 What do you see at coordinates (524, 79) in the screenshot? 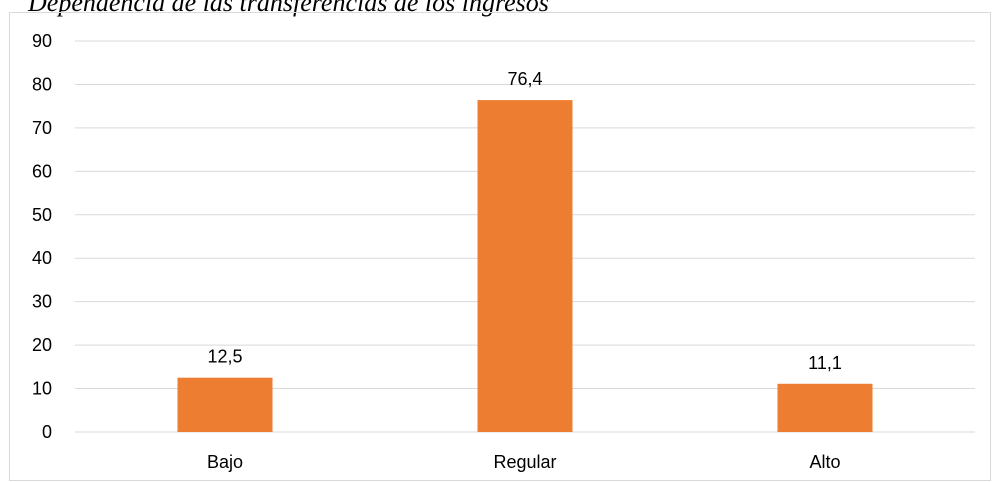
I see `data-label: 76,4` at bounding box center [524, 79].